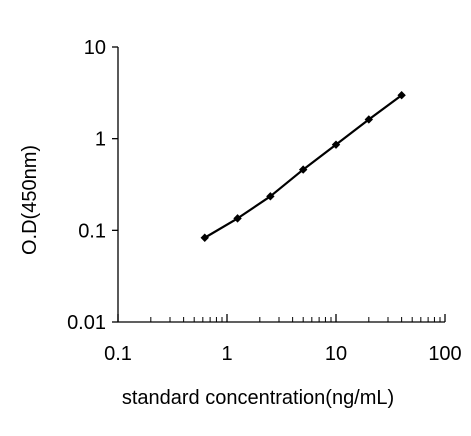 This screenshot has width=471, height=436. Describe the element at coordinates (118, 354) in the screenshot. I see `x-tick-label: 0.1` at that location.